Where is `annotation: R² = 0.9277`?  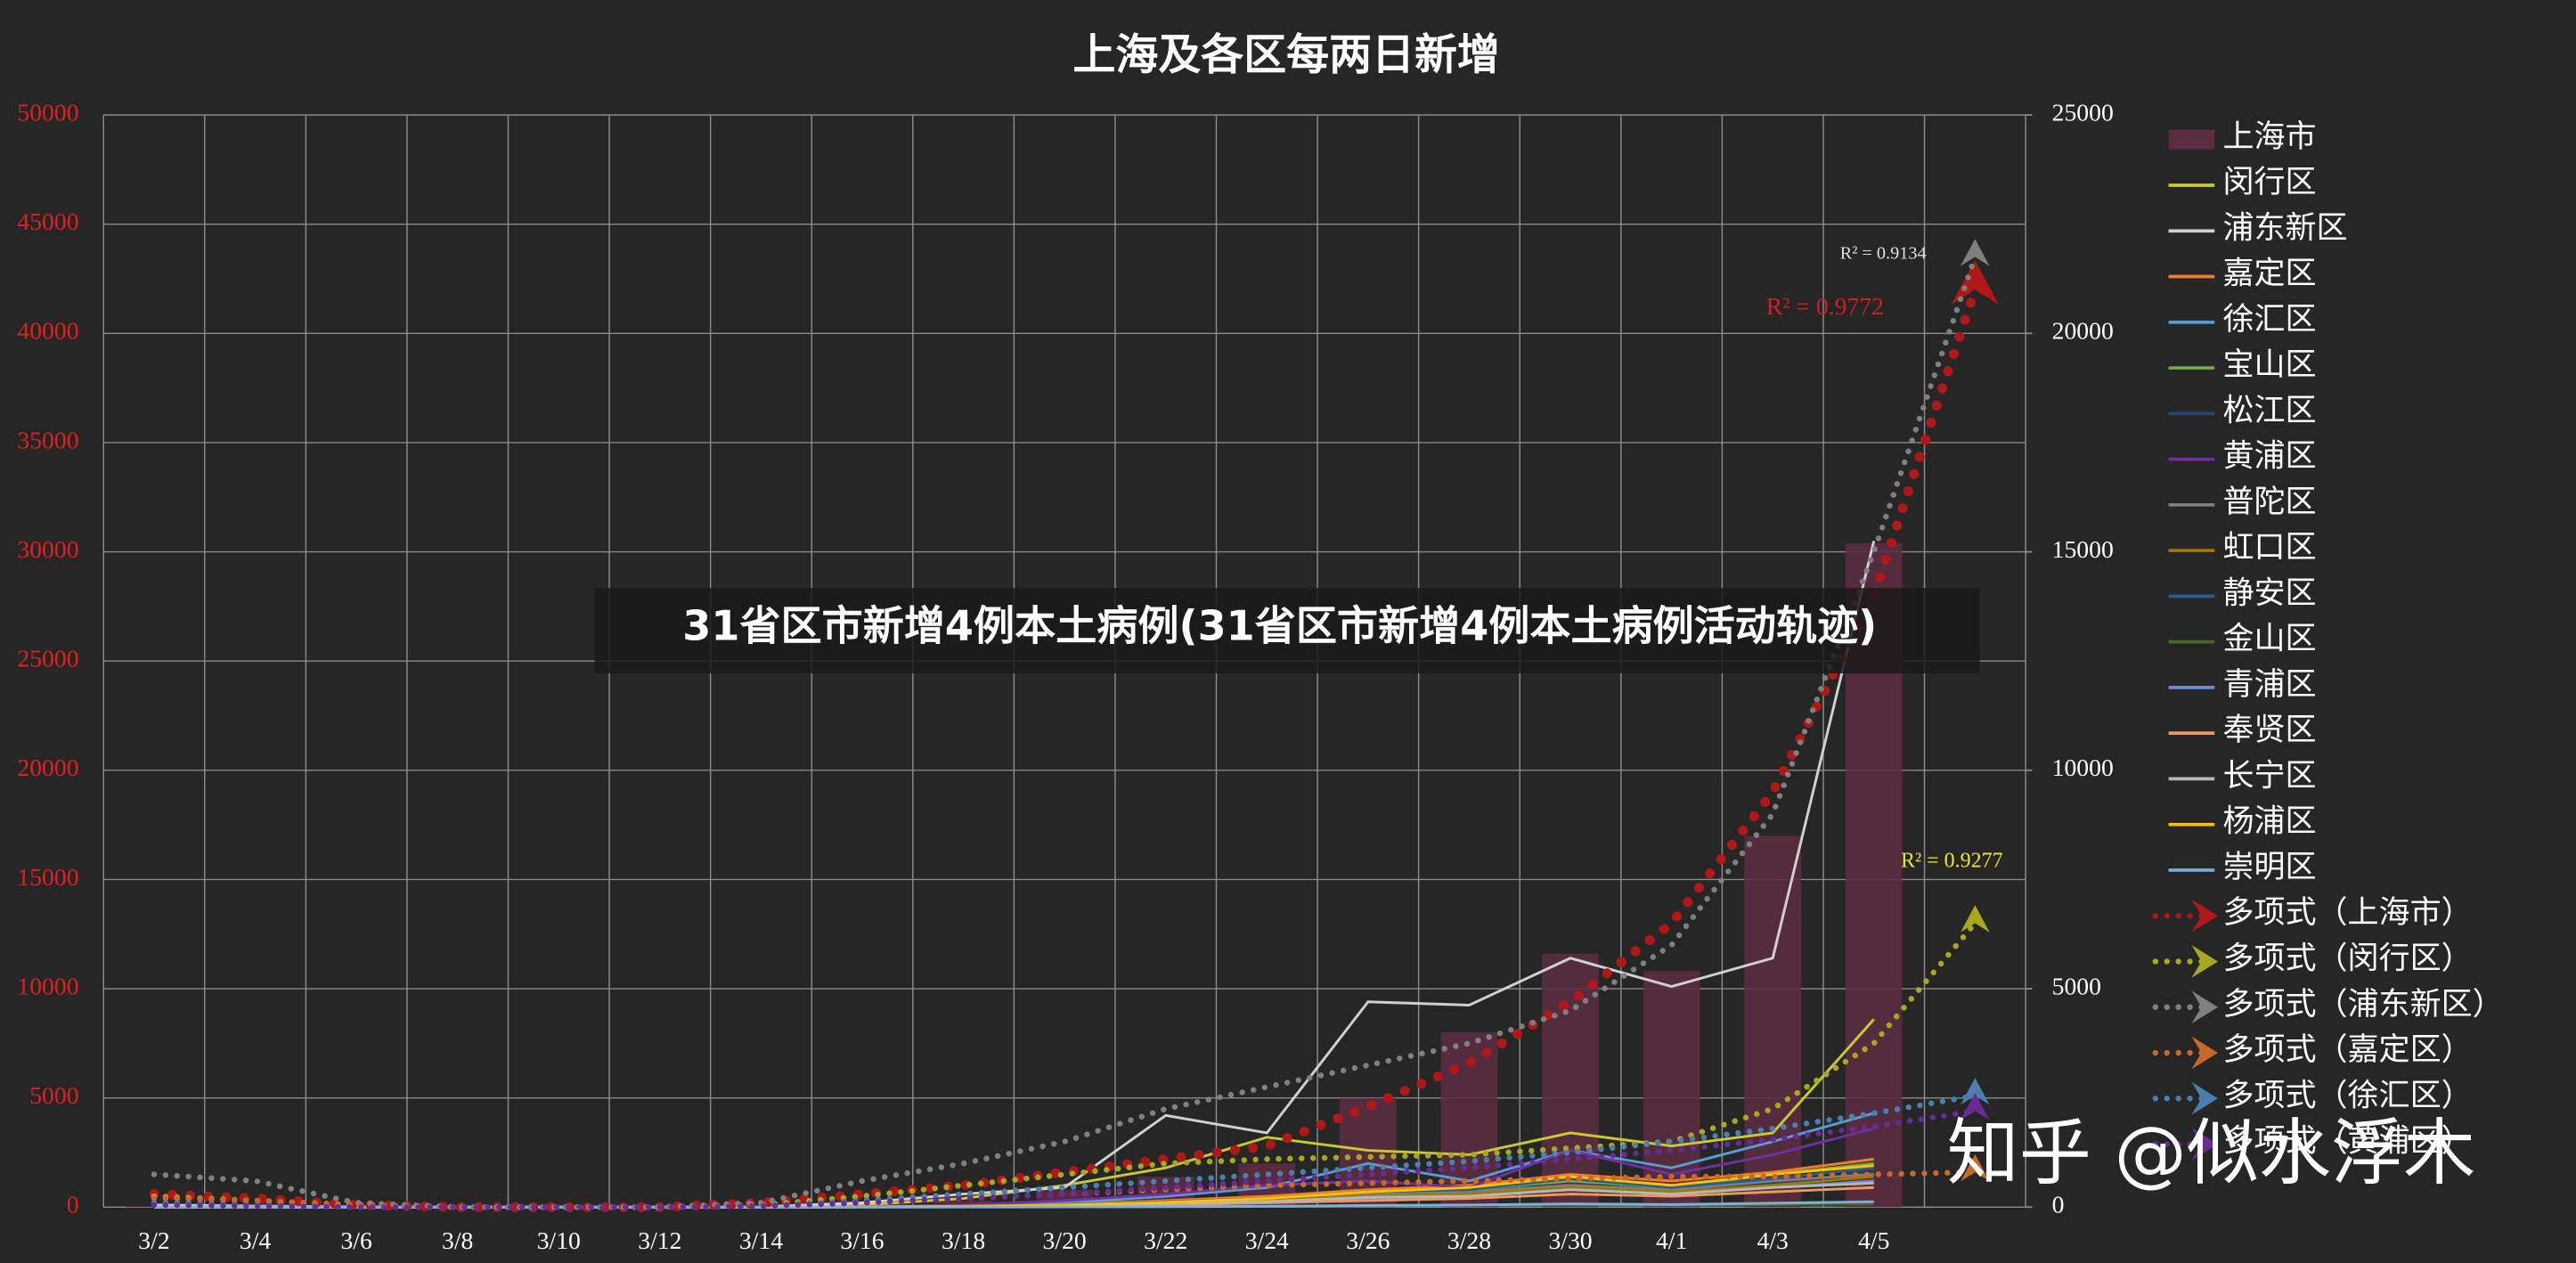 annotation: R² = 0.9277 is located at coordinates (1952, 861).